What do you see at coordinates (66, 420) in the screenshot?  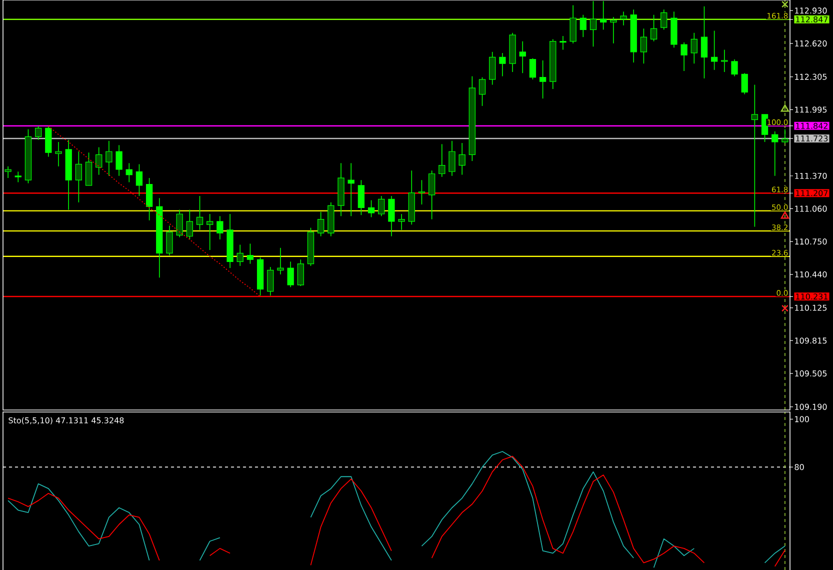 I see `text: Sto(5,5,10) 47.1311 45.3248` at bounding box center [66, 420].